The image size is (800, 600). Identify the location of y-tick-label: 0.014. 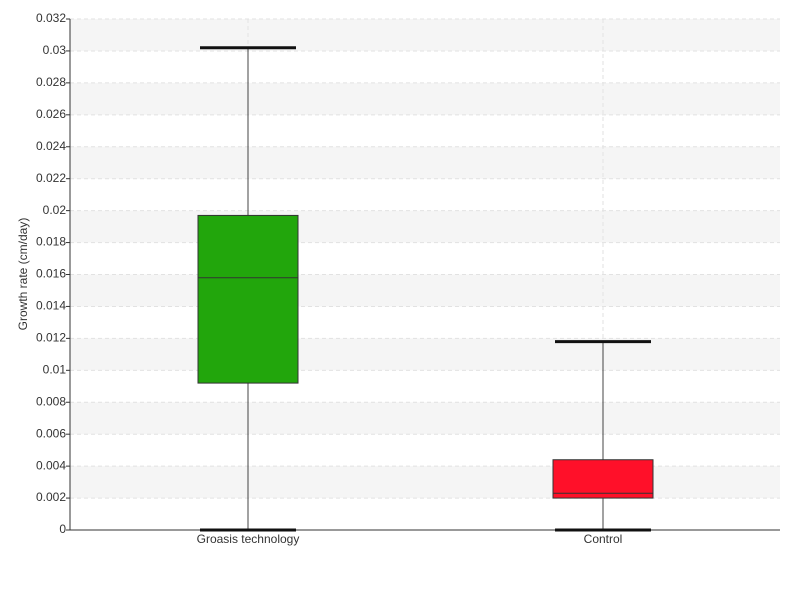
(51, 306).